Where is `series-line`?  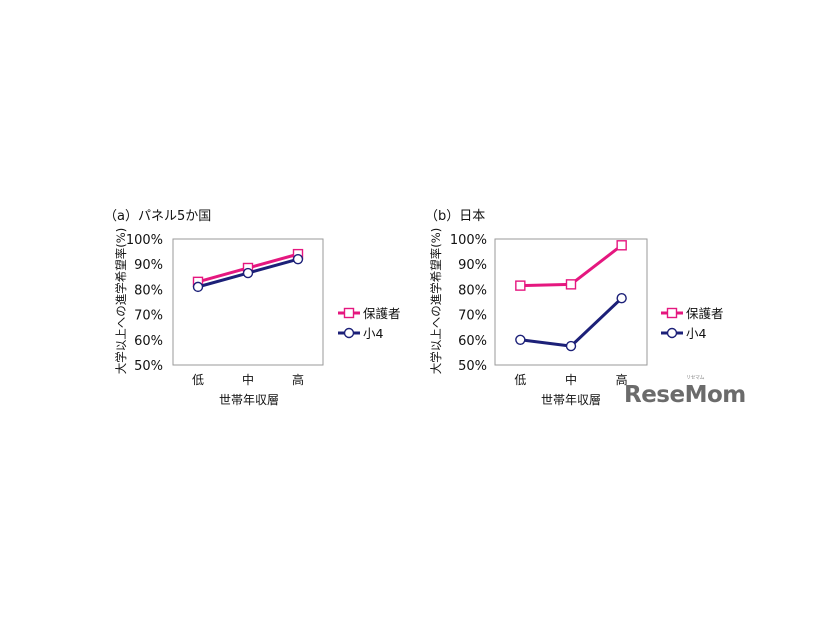
series-line is located at coordinates (571, 322).